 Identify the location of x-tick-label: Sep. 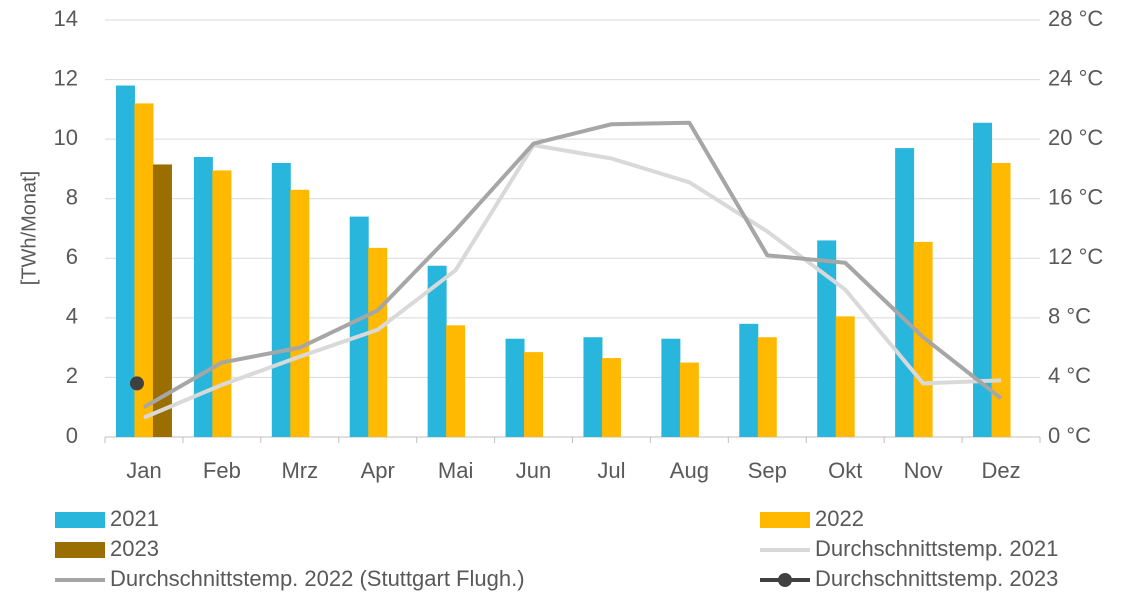
(767, 470).